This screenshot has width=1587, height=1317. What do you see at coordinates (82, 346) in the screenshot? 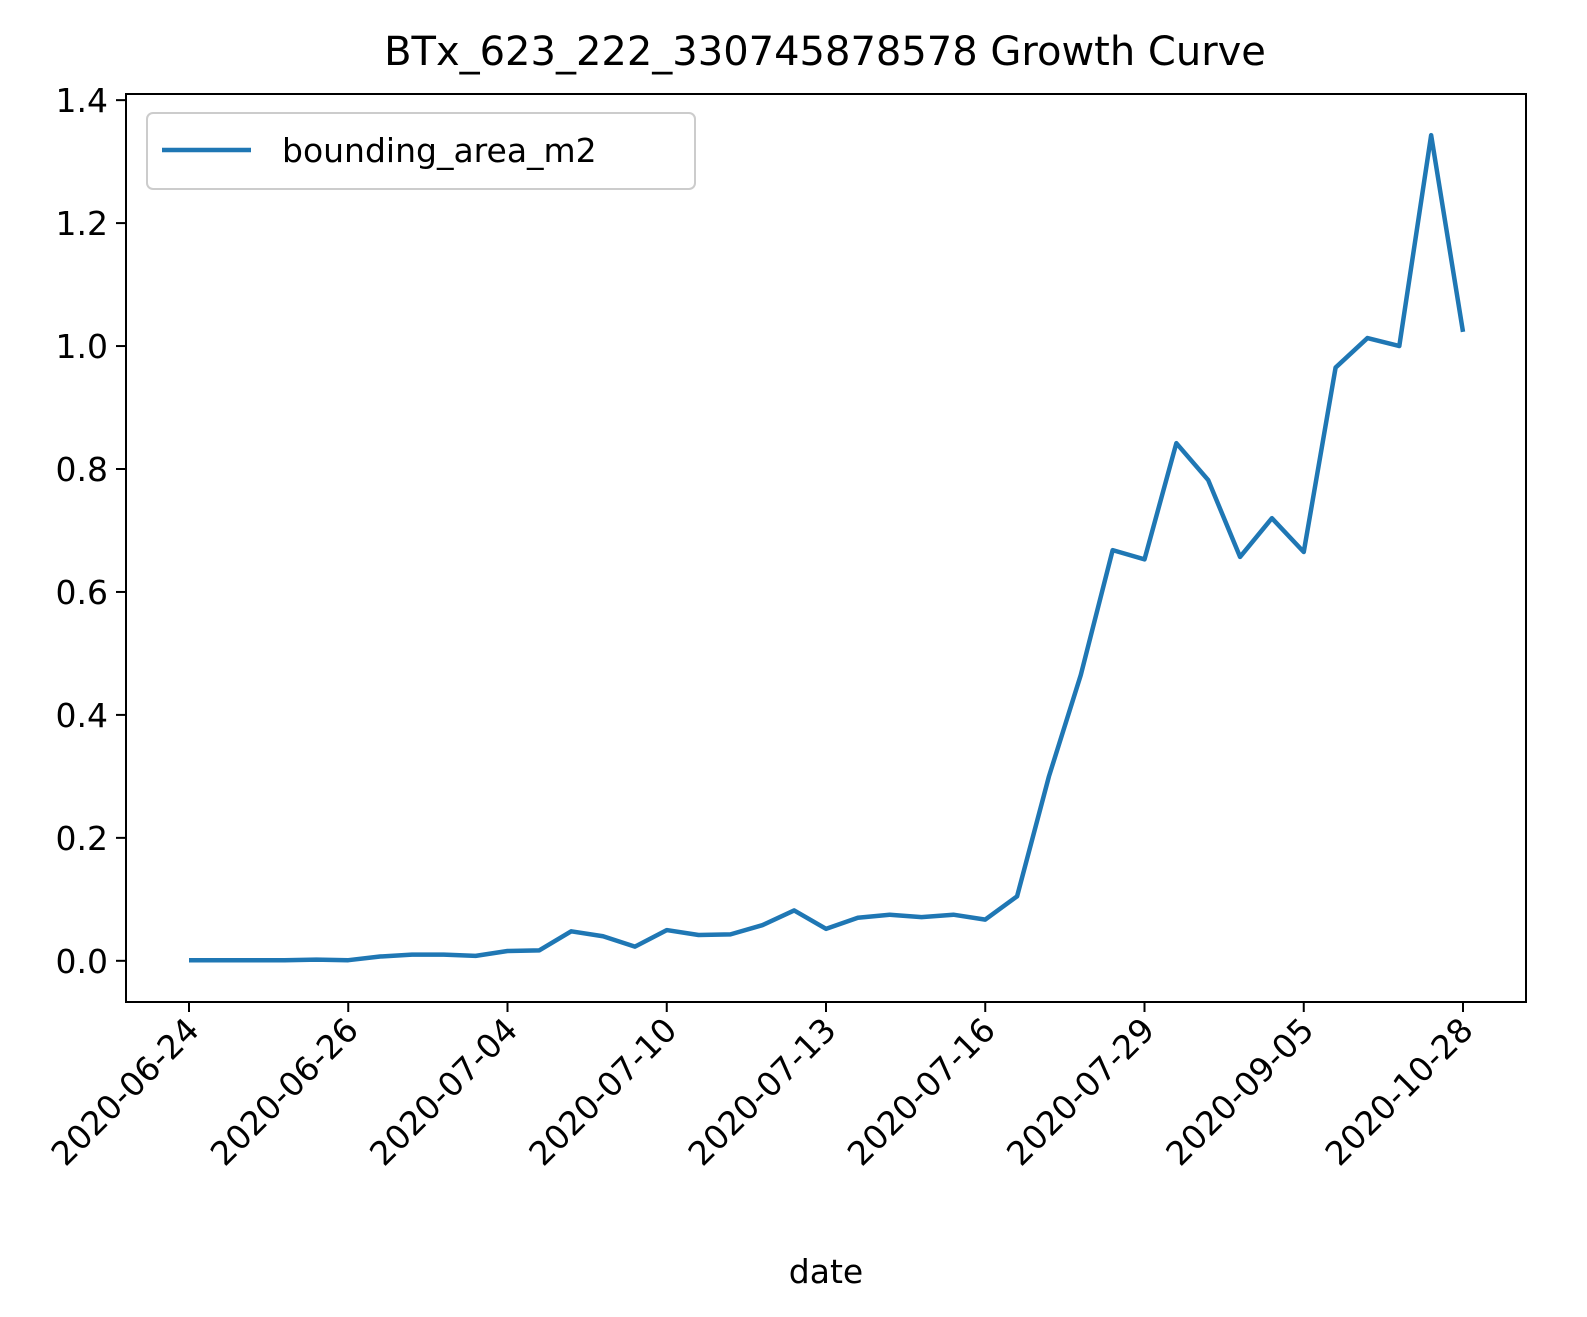
I see `y-tick-label: 1.0` at bounding box center [82, 346].